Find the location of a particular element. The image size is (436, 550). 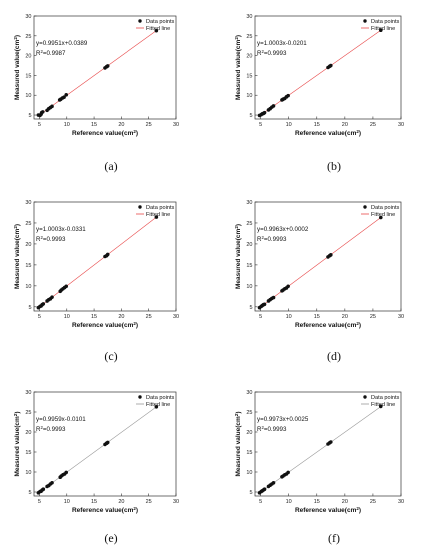

r-squared: R2=0.9987 is located at coordinates (51, 53).